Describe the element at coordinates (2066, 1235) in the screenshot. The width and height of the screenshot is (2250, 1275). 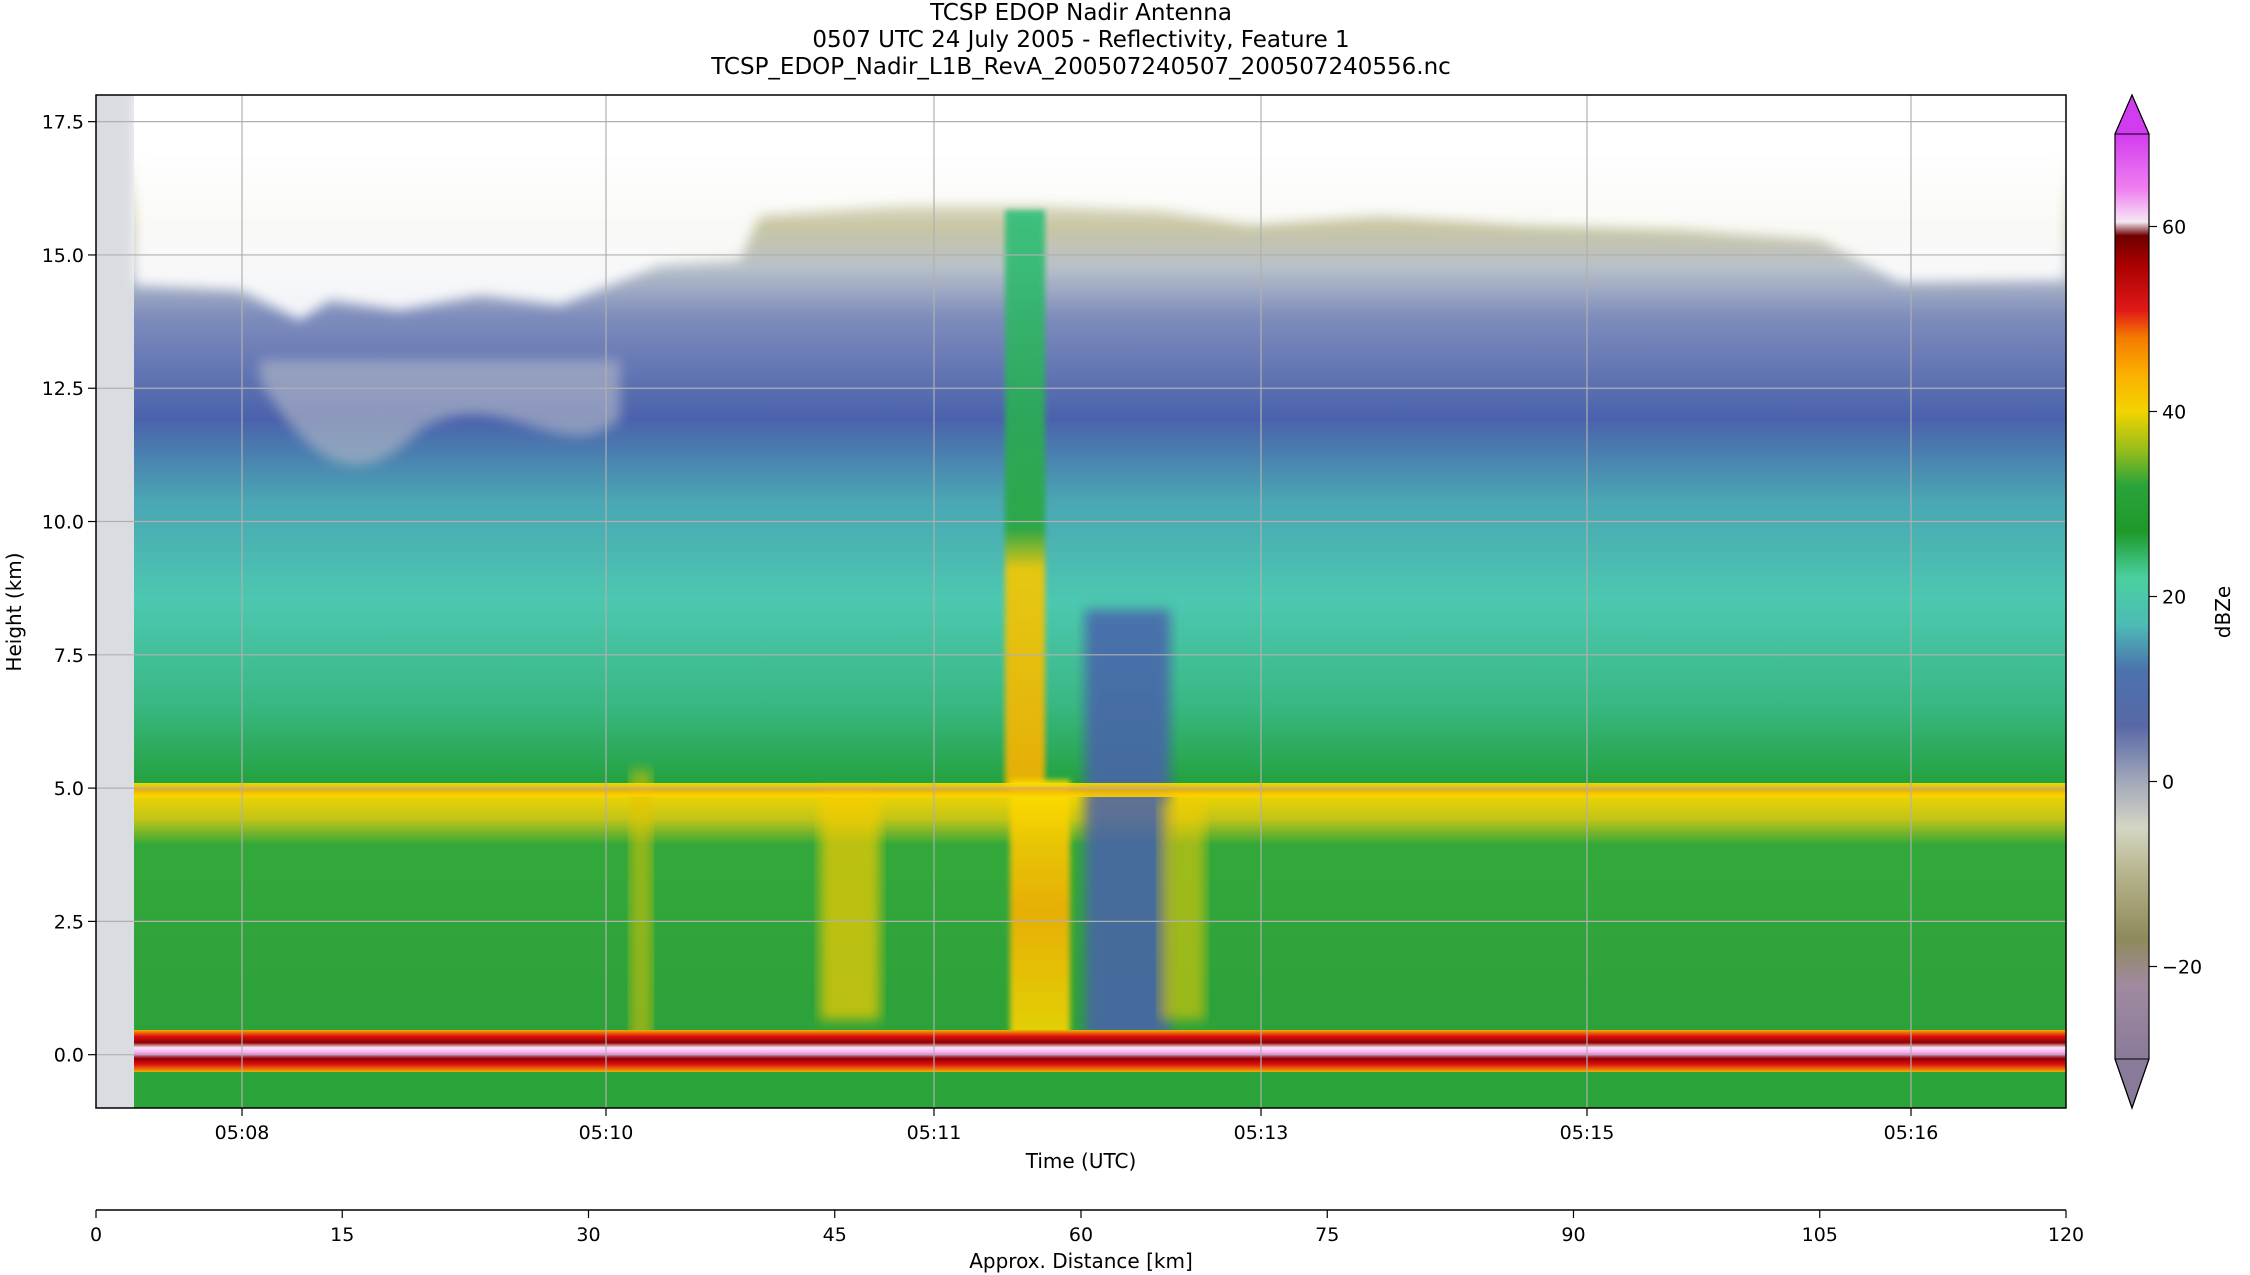
I see `distance-tick-label: 120` at that location.